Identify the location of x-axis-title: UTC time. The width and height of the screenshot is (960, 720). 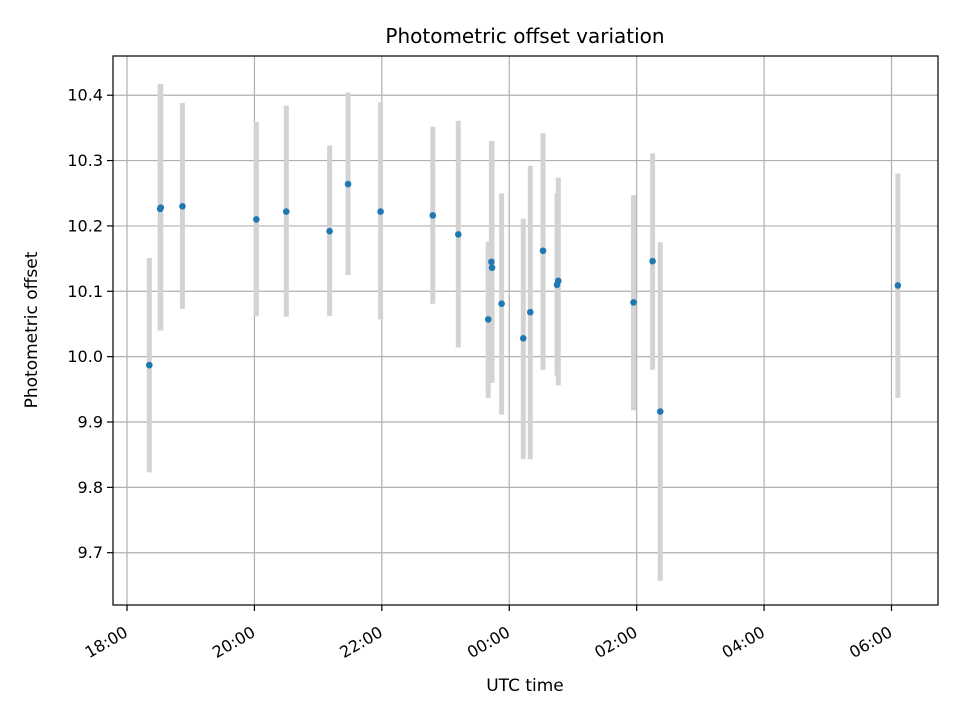
(525, 686).